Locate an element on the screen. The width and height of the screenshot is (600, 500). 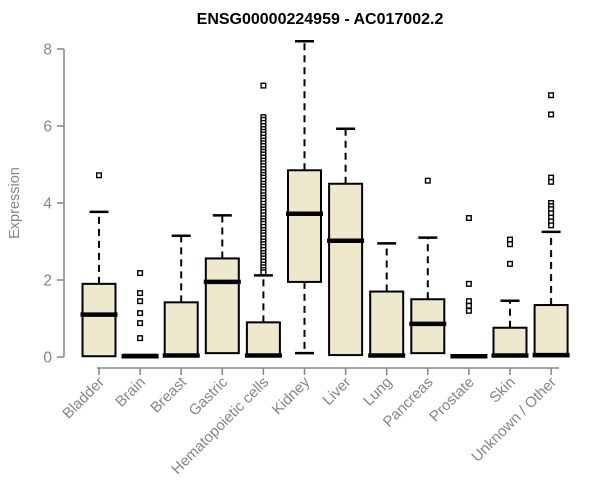
x-tick-label: Breast is located at coordinates (168, 394).